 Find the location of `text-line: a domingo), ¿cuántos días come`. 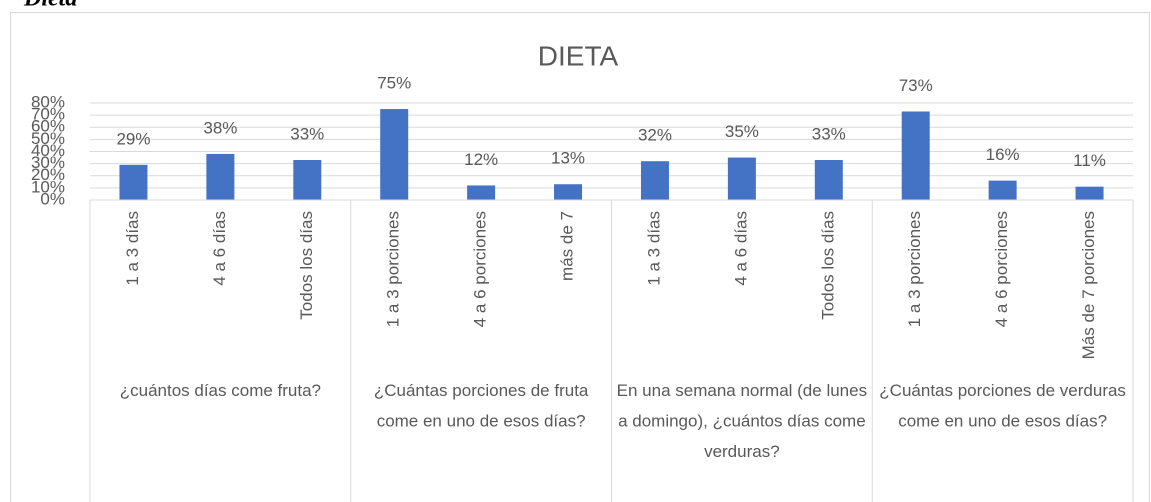

text-line: a domingo), ¿cuántos días come is located at coordinates (742, 421).